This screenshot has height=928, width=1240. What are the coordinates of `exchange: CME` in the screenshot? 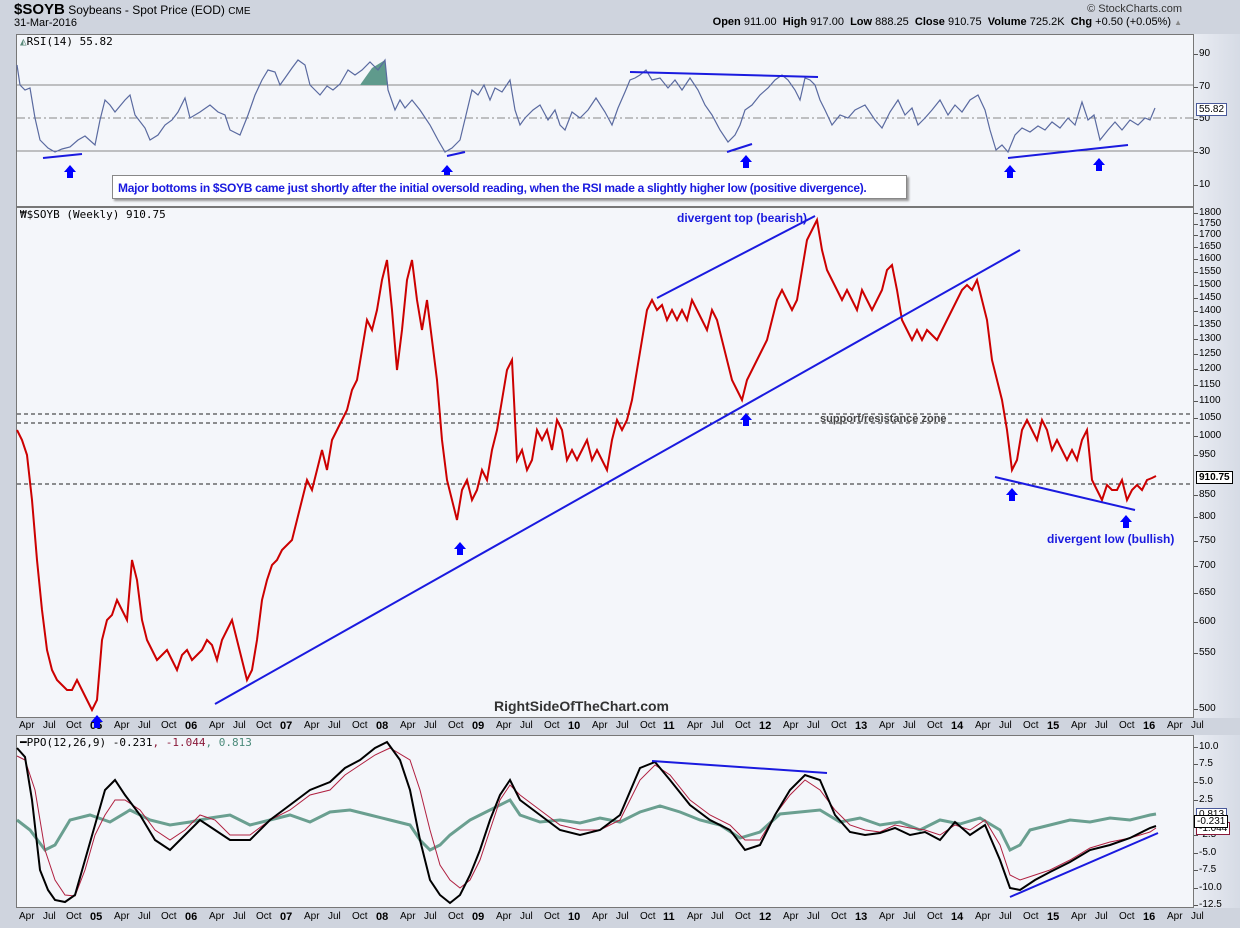 It's located at (239, 11).